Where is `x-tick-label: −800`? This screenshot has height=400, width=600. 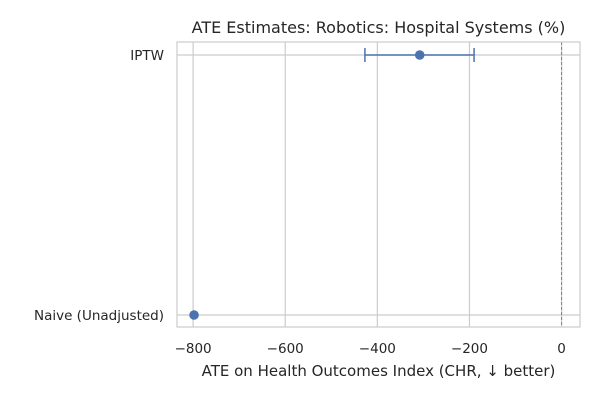 x-tick-label: −800 is located at coordinates (193, 349).